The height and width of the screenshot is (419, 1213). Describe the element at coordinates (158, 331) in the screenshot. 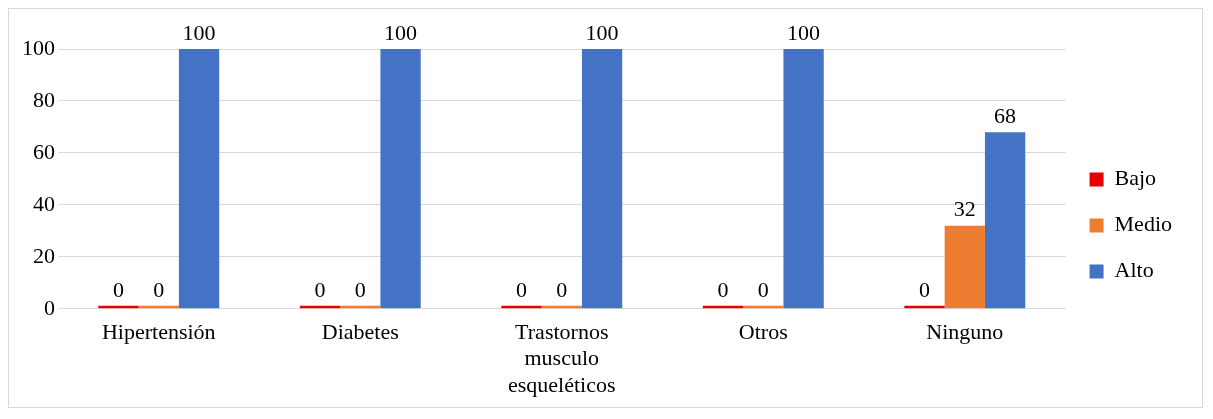

I see `x-tick-label: Hipertensión` at that location.